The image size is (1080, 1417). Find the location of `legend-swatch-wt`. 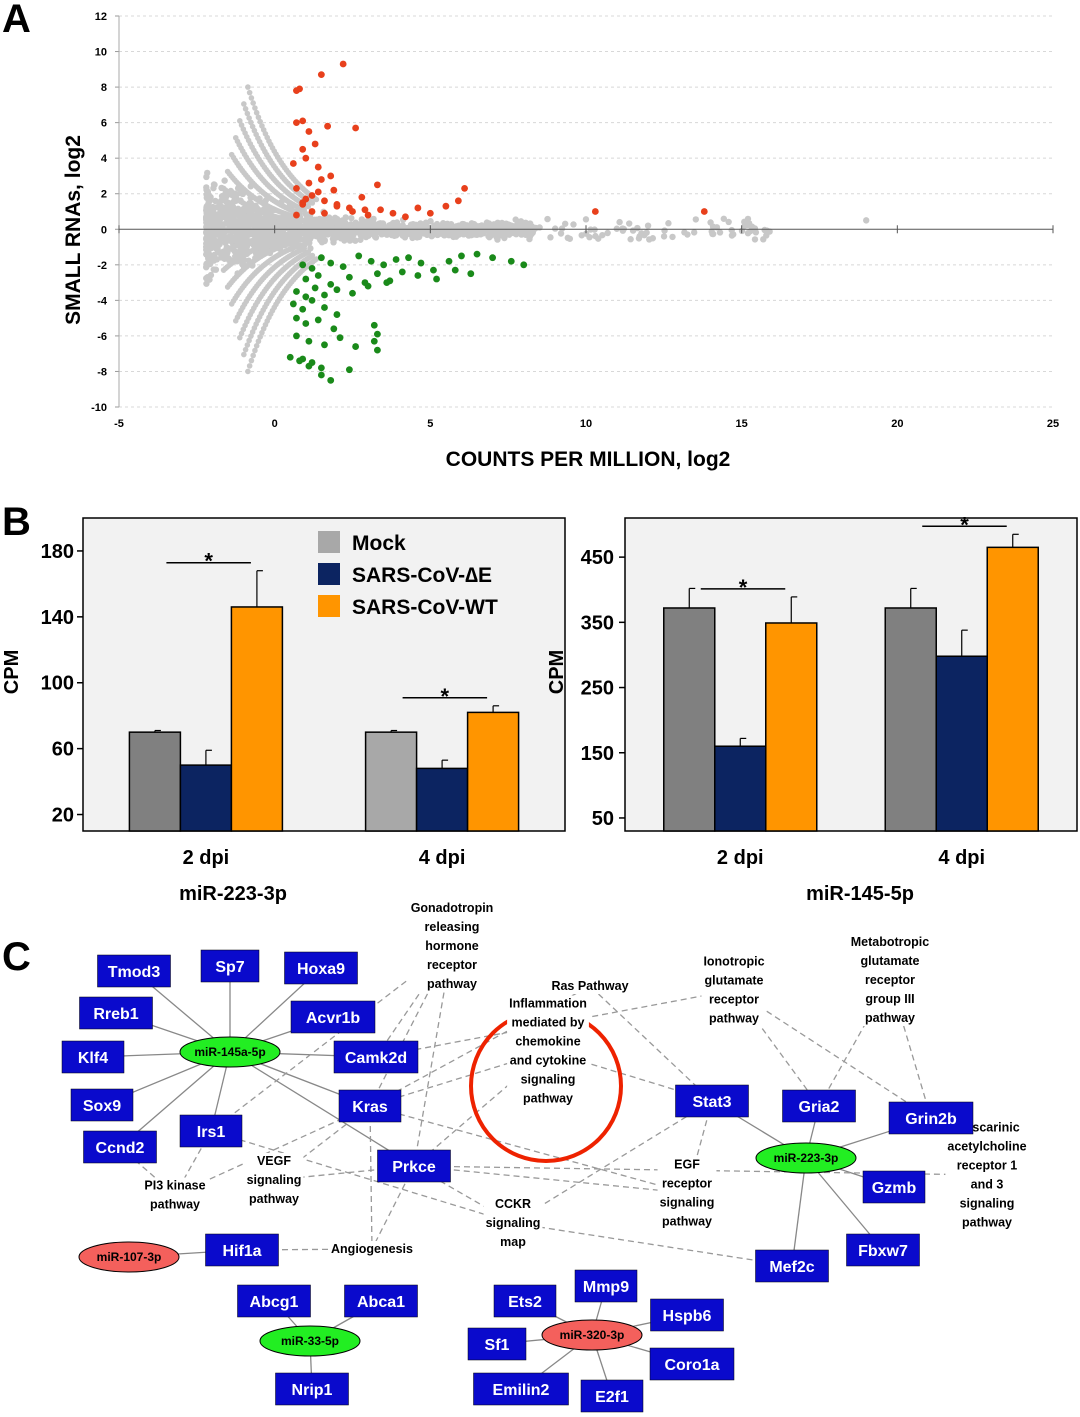

legend-swatch-wt is located at coordinates (329, 606).